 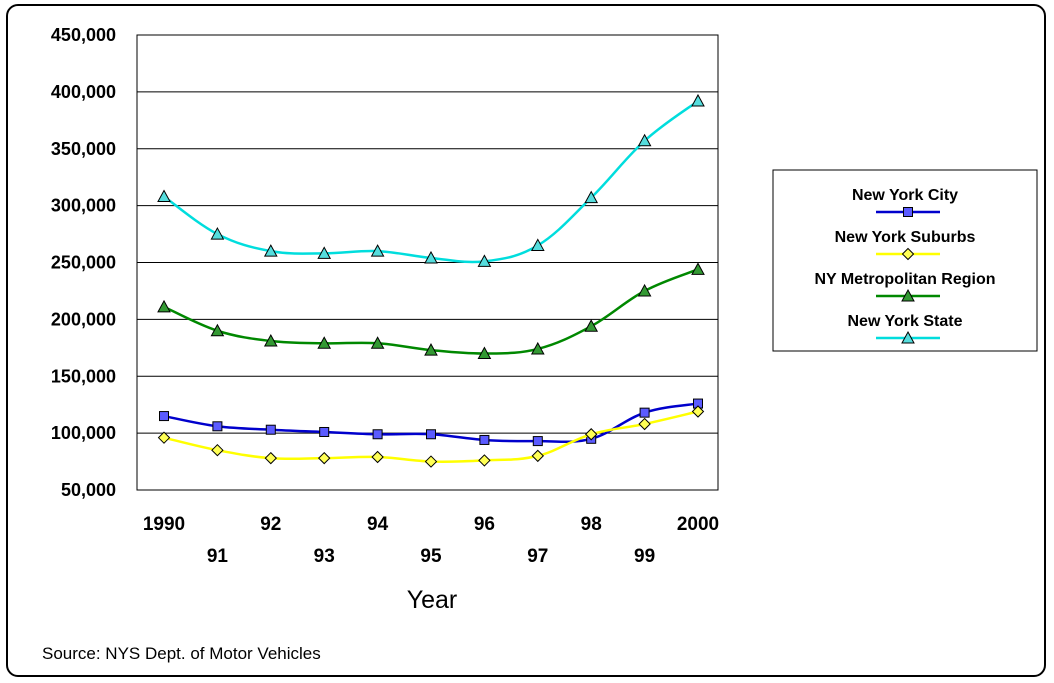 What do you see at coordinates (164, 524) in the screenshot?
I see `x-tick-label: 1990` at bounding box center [164, 524].